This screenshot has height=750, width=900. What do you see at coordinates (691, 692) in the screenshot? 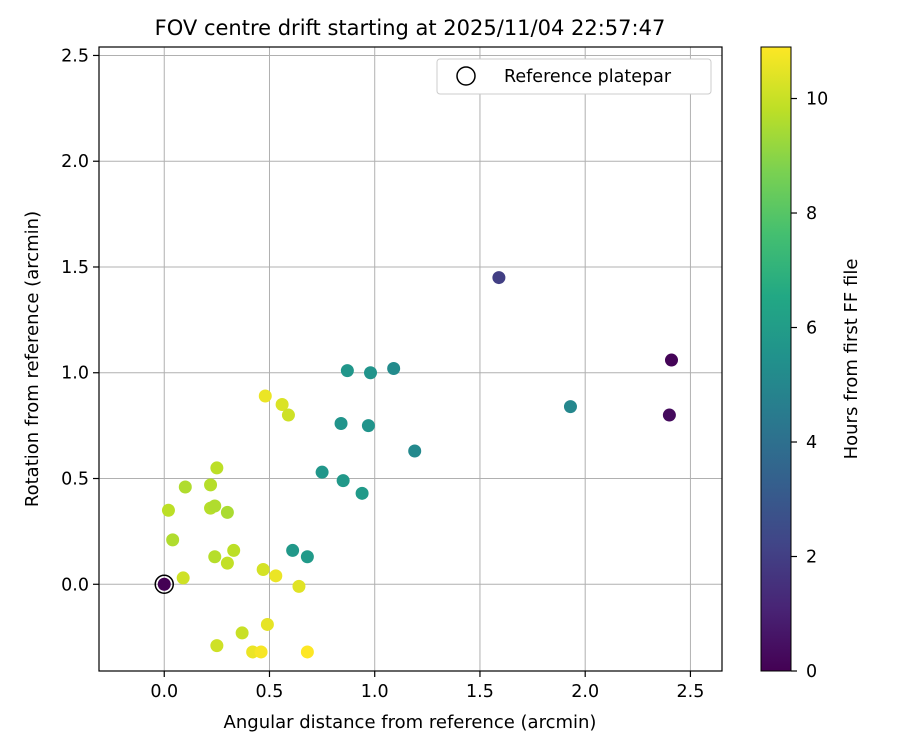
I see `x-tick-label: 2.5` at bounding box center [691, 692].